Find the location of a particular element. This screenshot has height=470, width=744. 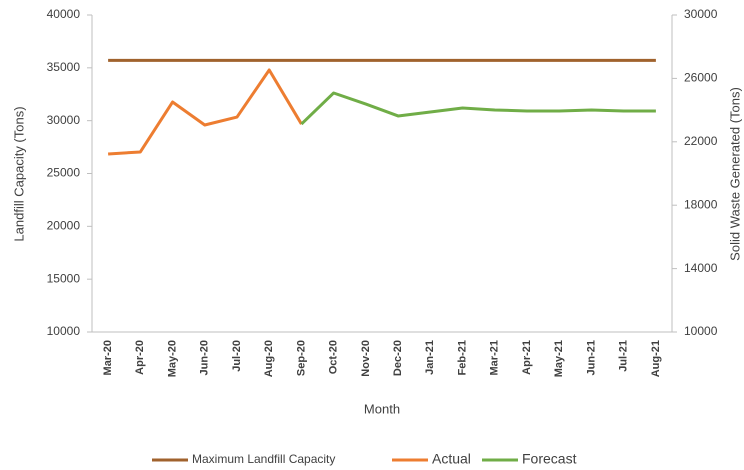

x-tick-label: Mar-21 is located at coordinates (495, 357).